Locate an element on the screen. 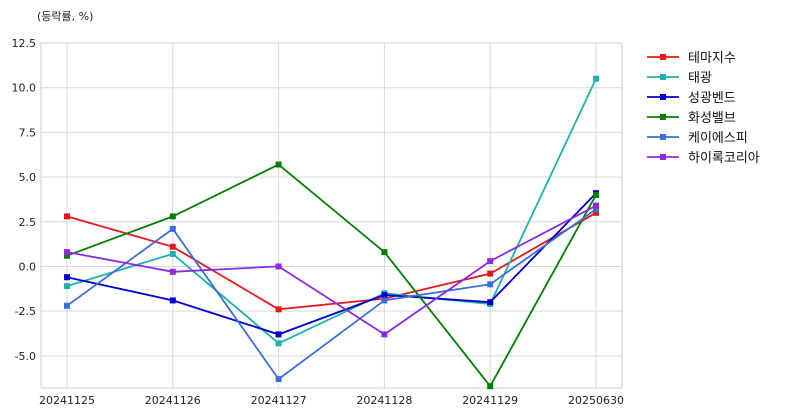 This screenshot has width=785, height=416. x-tick-label: 20250630 is located at coordinates (596, 400).